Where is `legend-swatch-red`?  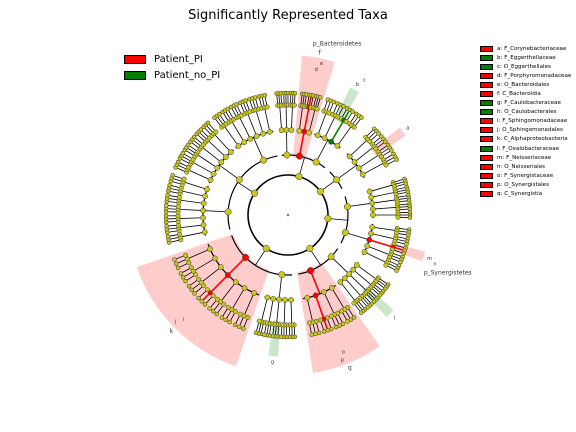
legend-swatch-red is located at coordinates (135, 59).